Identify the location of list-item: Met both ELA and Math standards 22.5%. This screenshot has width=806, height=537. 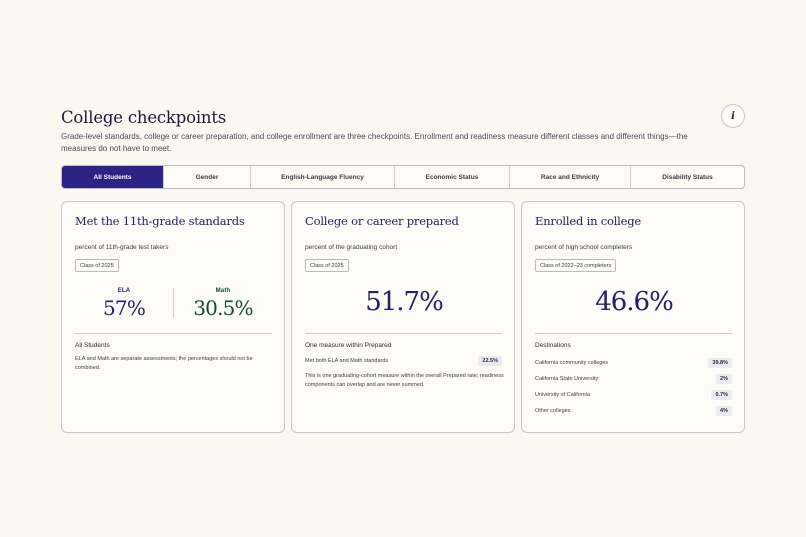
(403, 360).